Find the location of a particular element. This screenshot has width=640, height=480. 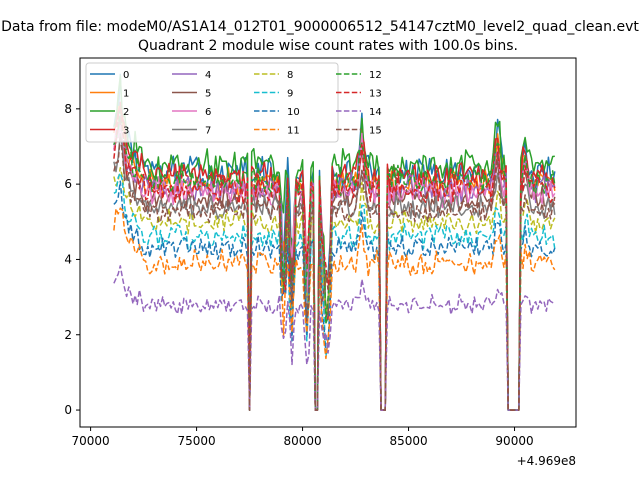

y-tick-label: 0 is located at coordinates (68, 410).